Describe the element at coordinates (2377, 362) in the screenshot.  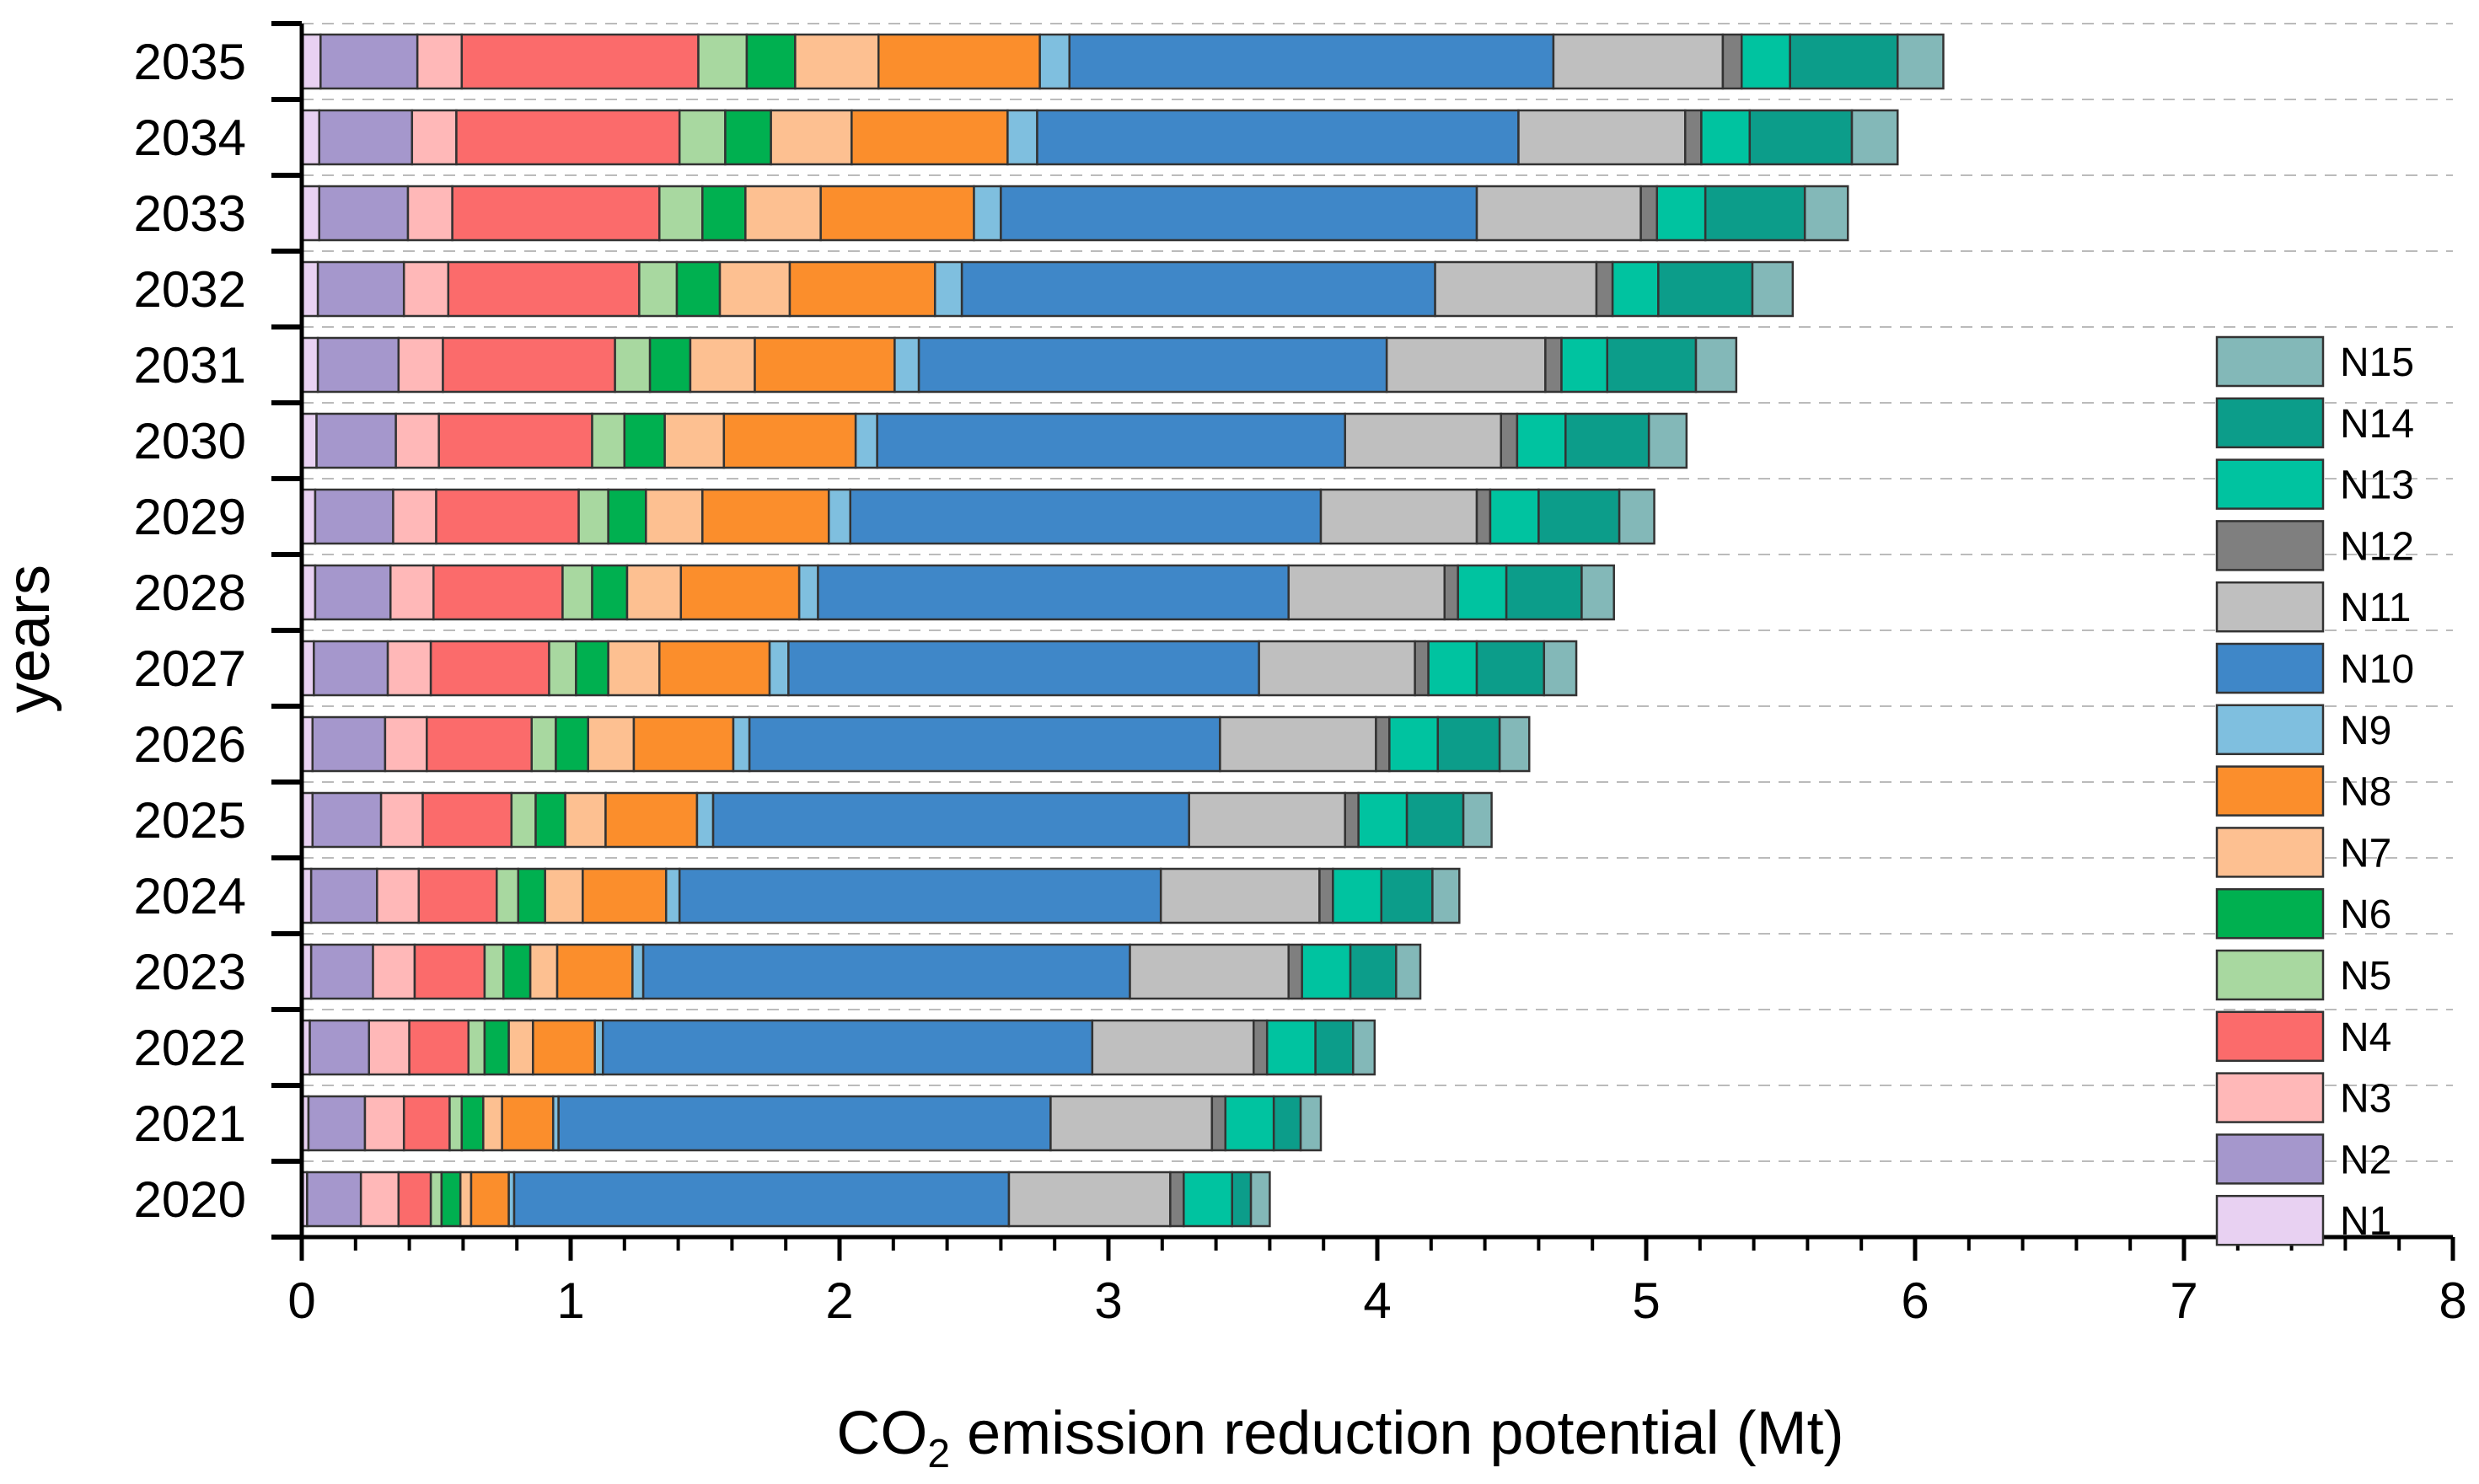
I see `legend-label-n15: N15` at that location.